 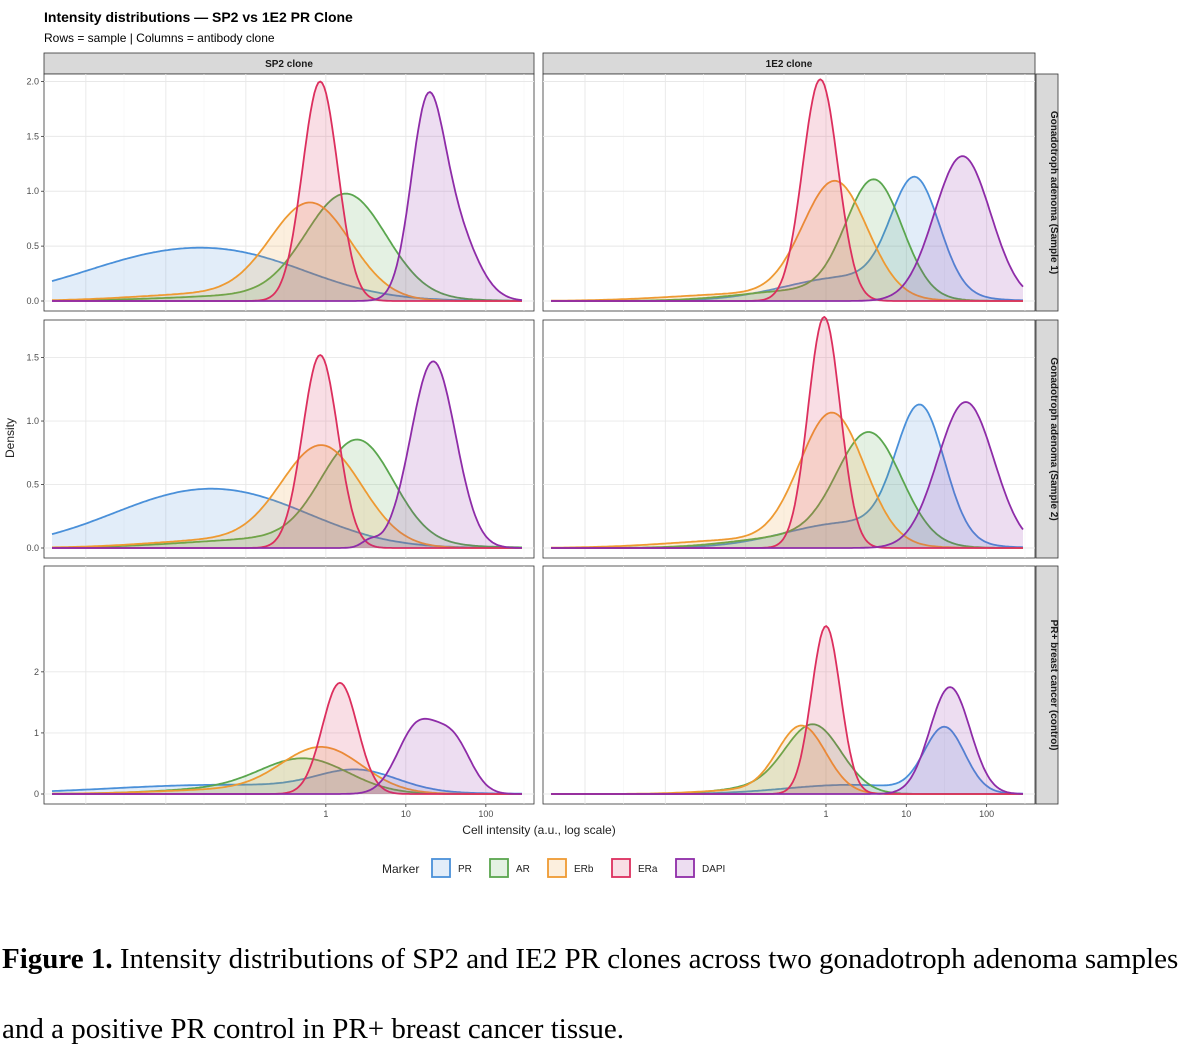 What do you see at coordinates (32, 81) in the screenshot?
I see `y-tick-label: 2.0` at bounding box center [32, 81].